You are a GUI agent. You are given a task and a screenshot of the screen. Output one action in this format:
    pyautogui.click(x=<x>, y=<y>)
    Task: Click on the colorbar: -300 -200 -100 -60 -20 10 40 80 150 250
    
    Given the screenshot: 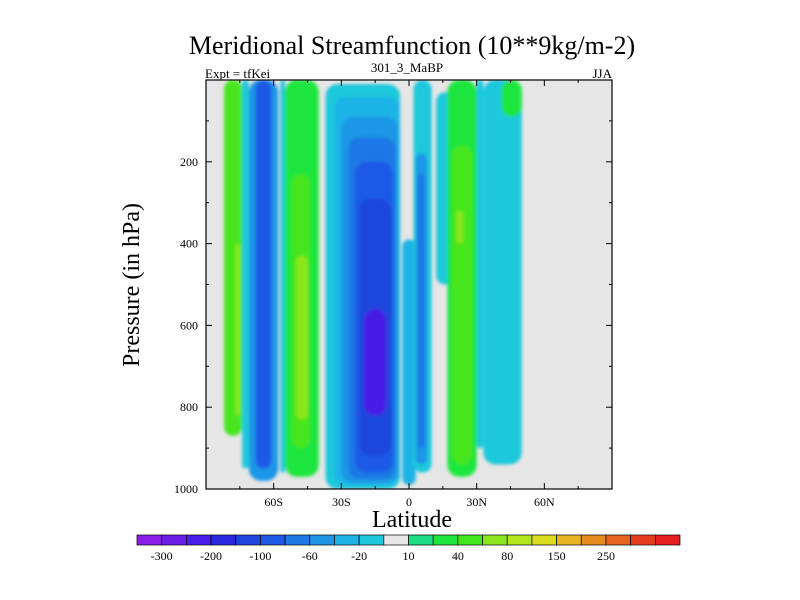 What is the action you would take?
    pyautogui.click(x=408, y=548)
    